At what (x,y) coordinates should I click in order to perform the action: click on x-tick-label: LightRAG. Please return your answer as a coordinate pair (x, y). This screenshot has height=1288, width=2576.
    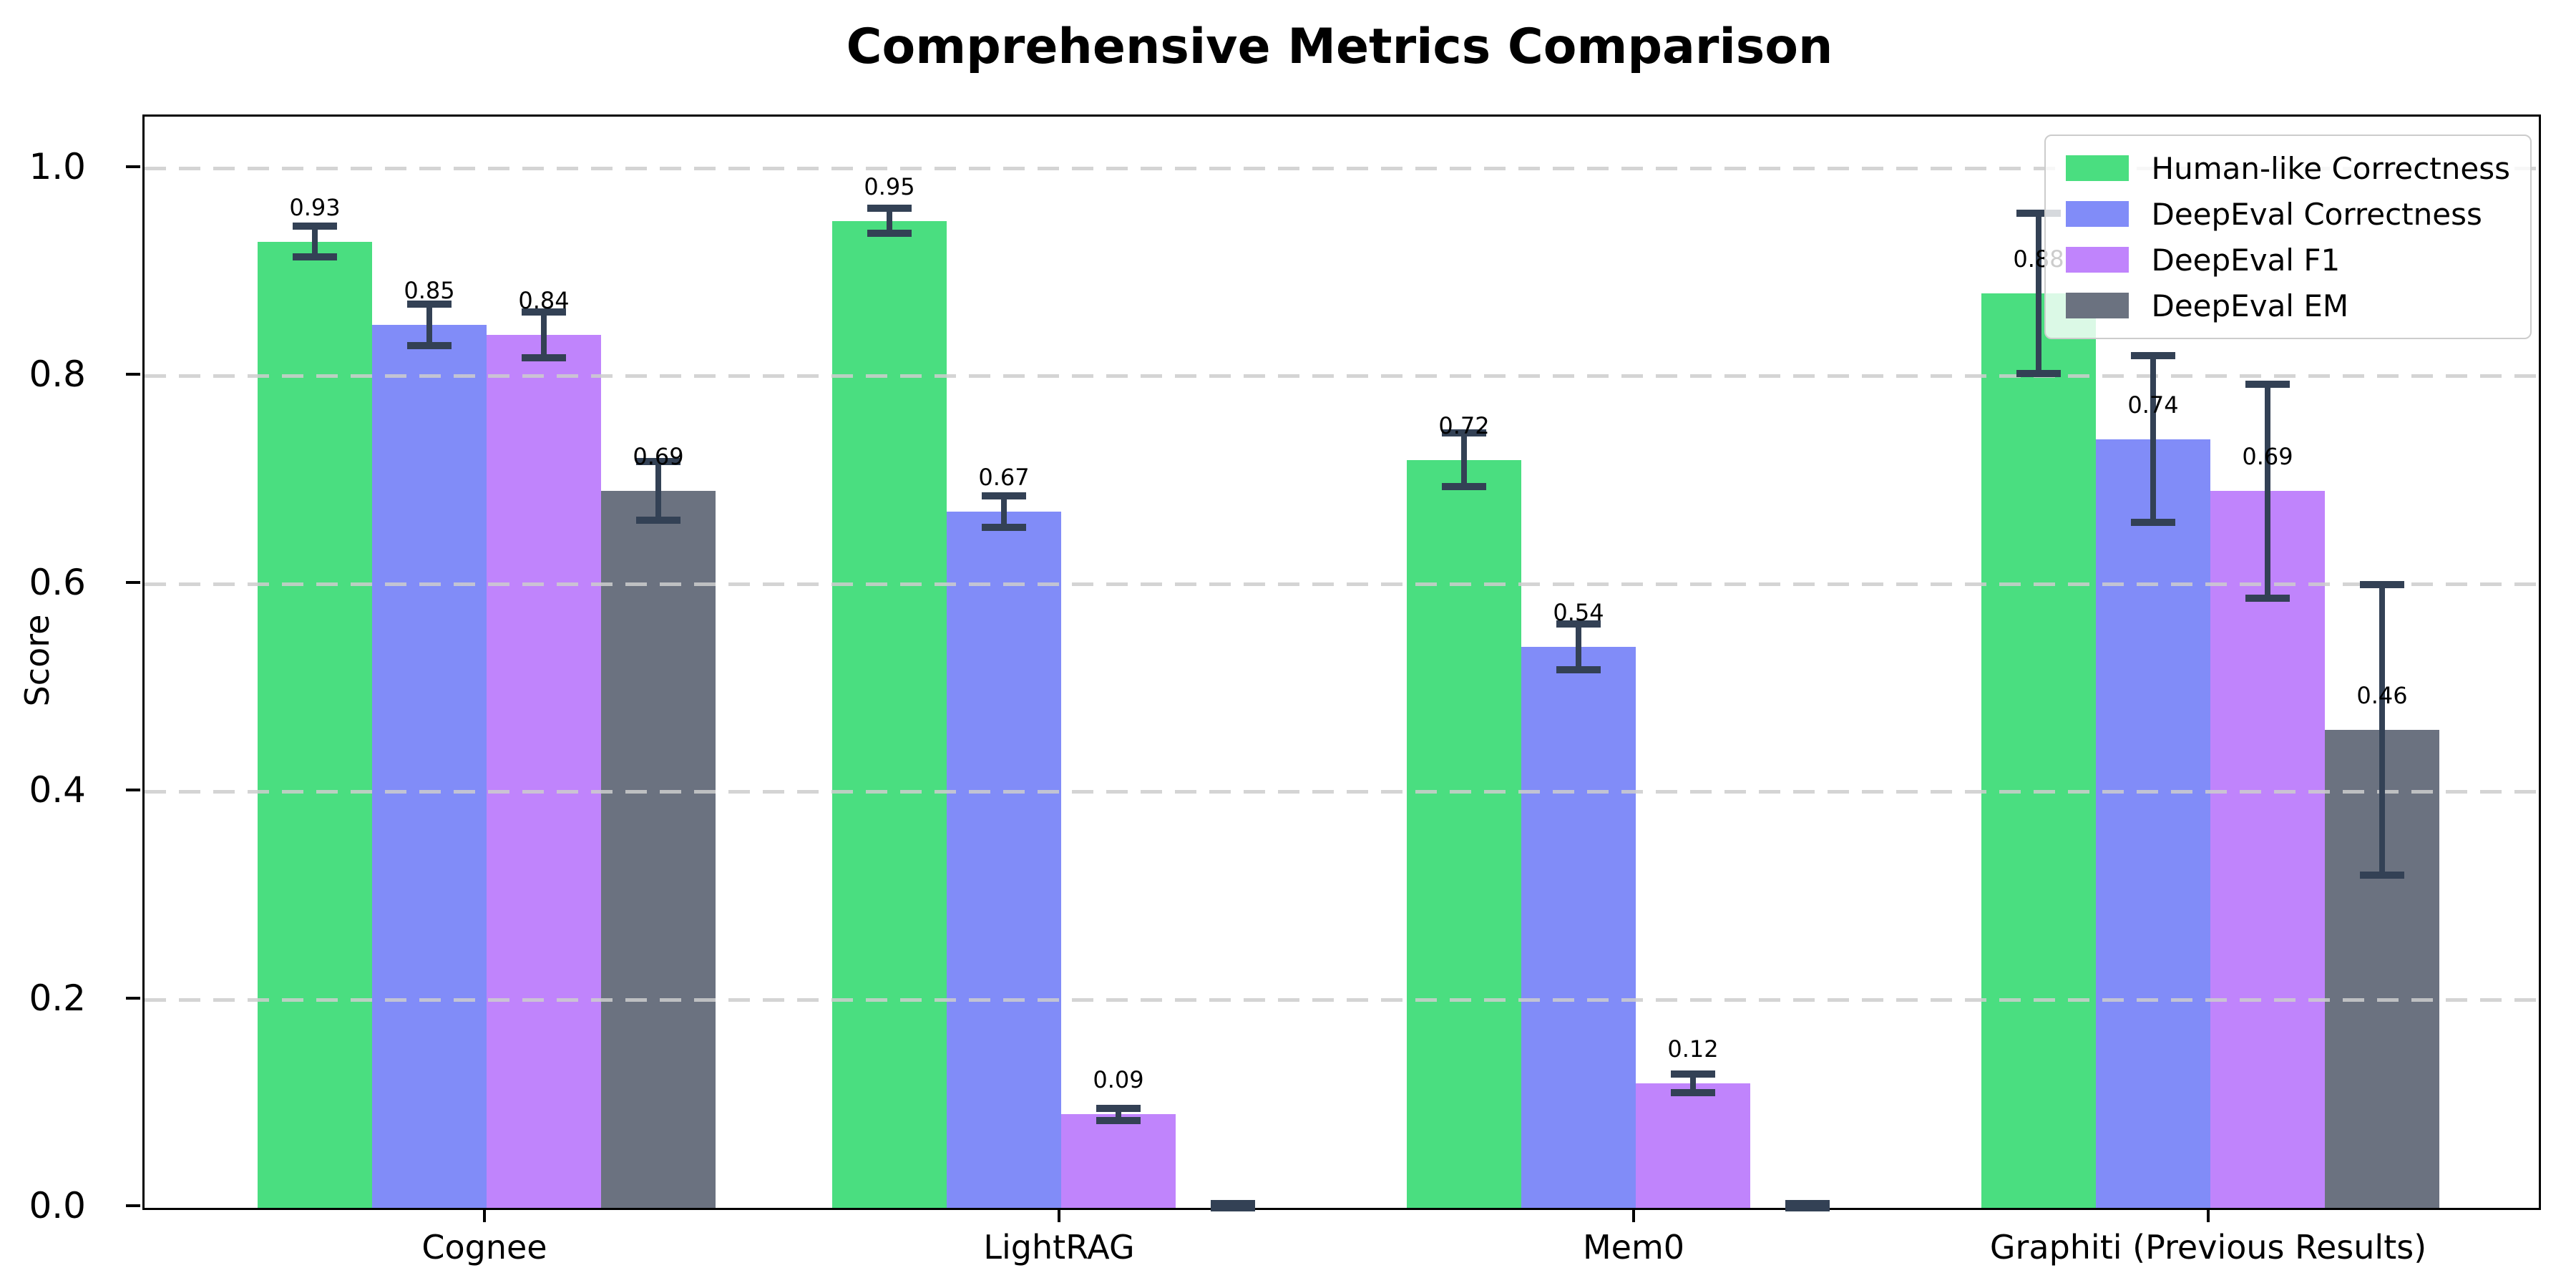
    Looking at the image, I should click on (1059, 1247).